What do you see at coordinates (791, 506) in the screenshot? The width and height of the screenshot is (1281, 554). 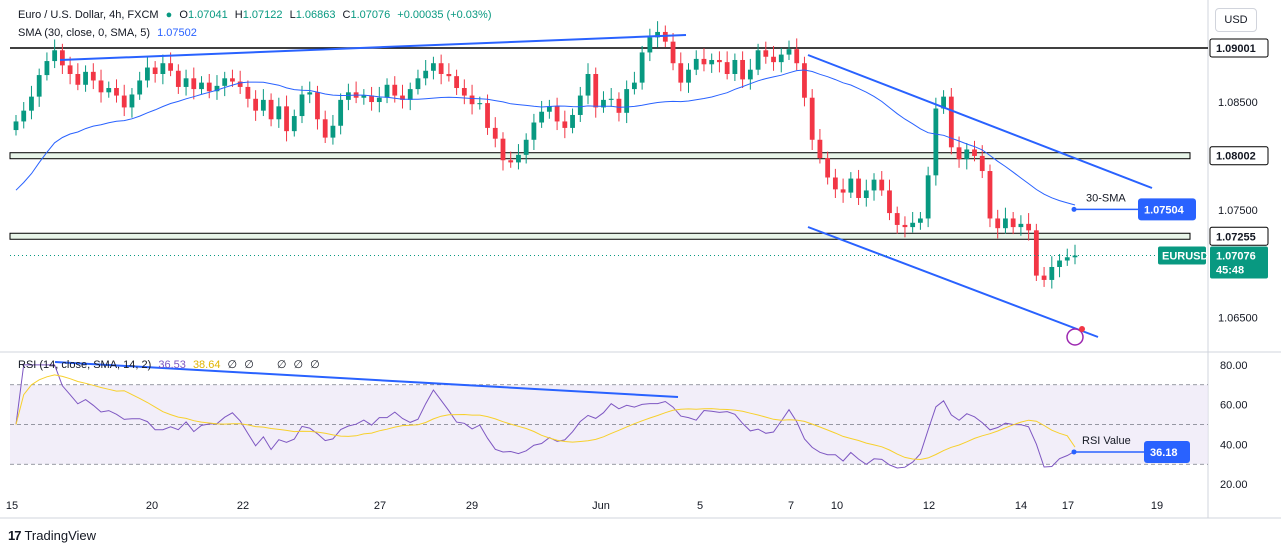 I see `time-tick-label: 7` at bounding box center [791, 506].